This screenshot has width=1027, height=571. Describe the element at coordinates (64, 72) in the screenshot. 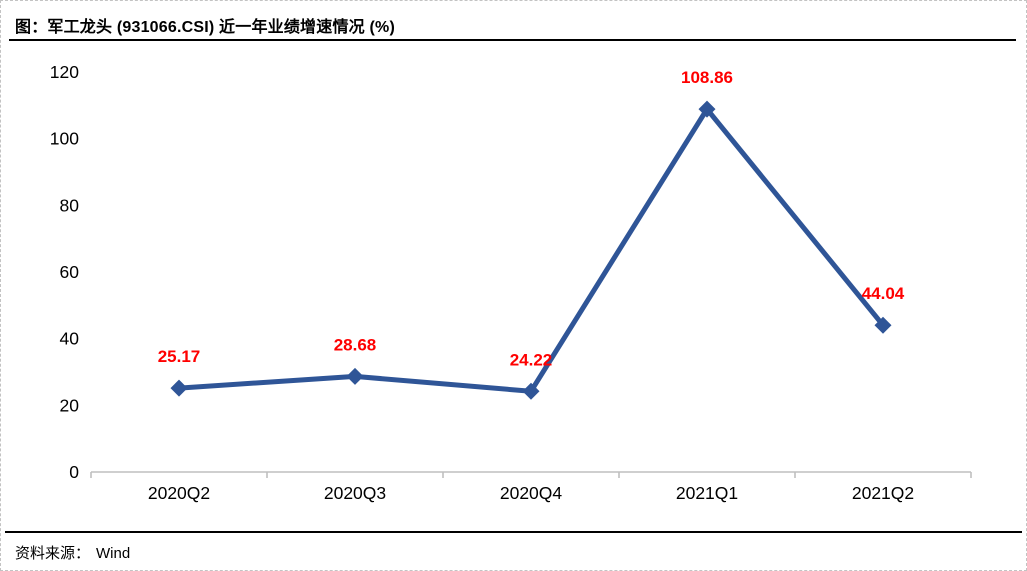

I see `y-axis-tick-label: 120` at that location.